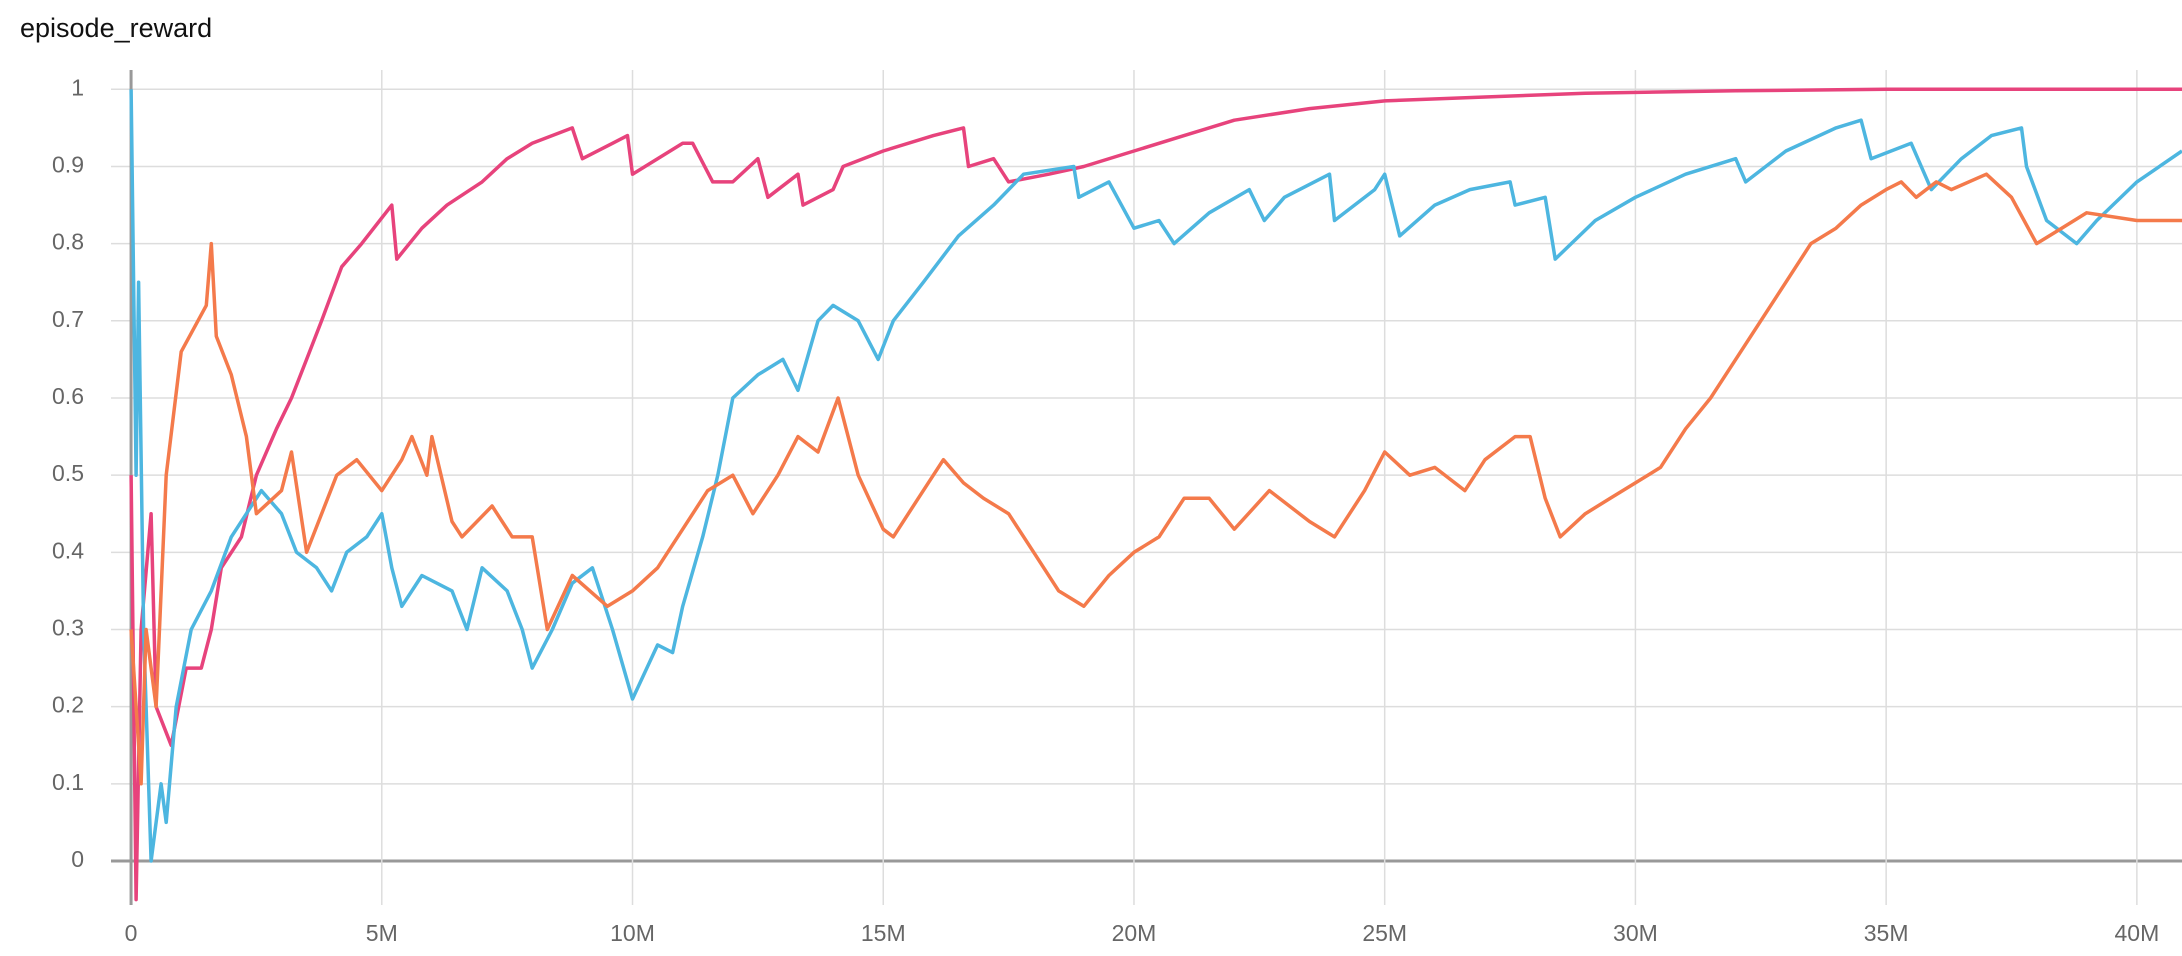  I want to click on y-tick-label: 0.8, so click(68, 242).